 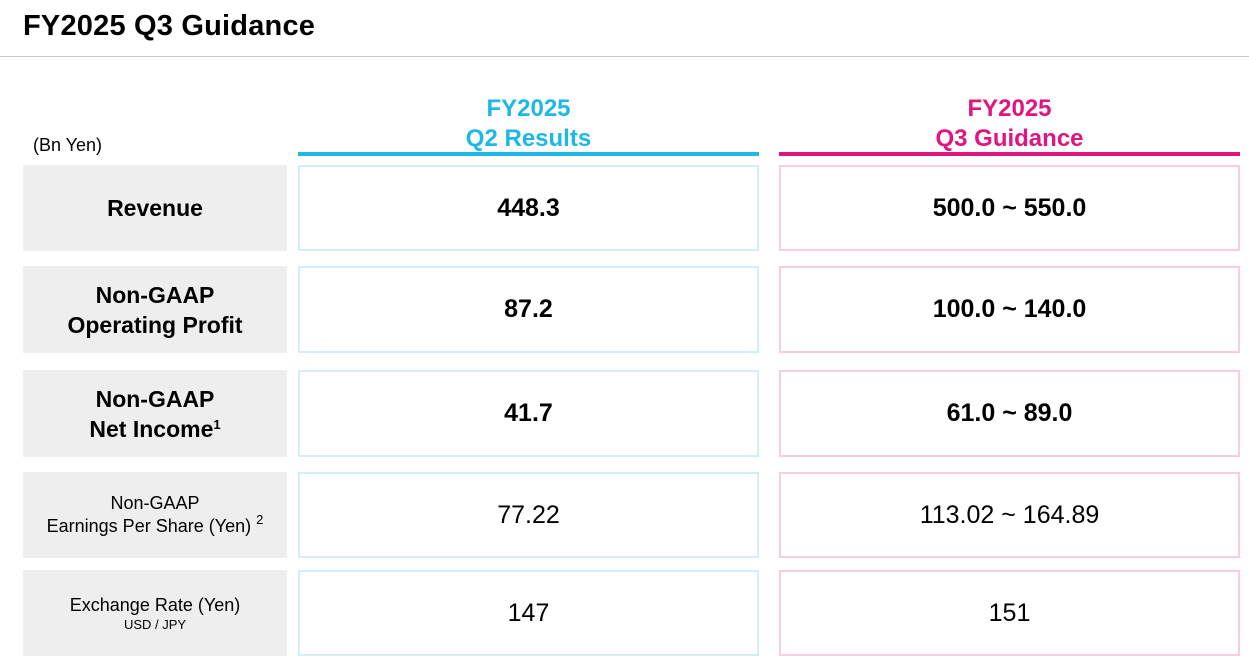 I want to click on row-label-line2-wrap: Earnings Per Share (Yen) 2, so click(x=155, y=525).